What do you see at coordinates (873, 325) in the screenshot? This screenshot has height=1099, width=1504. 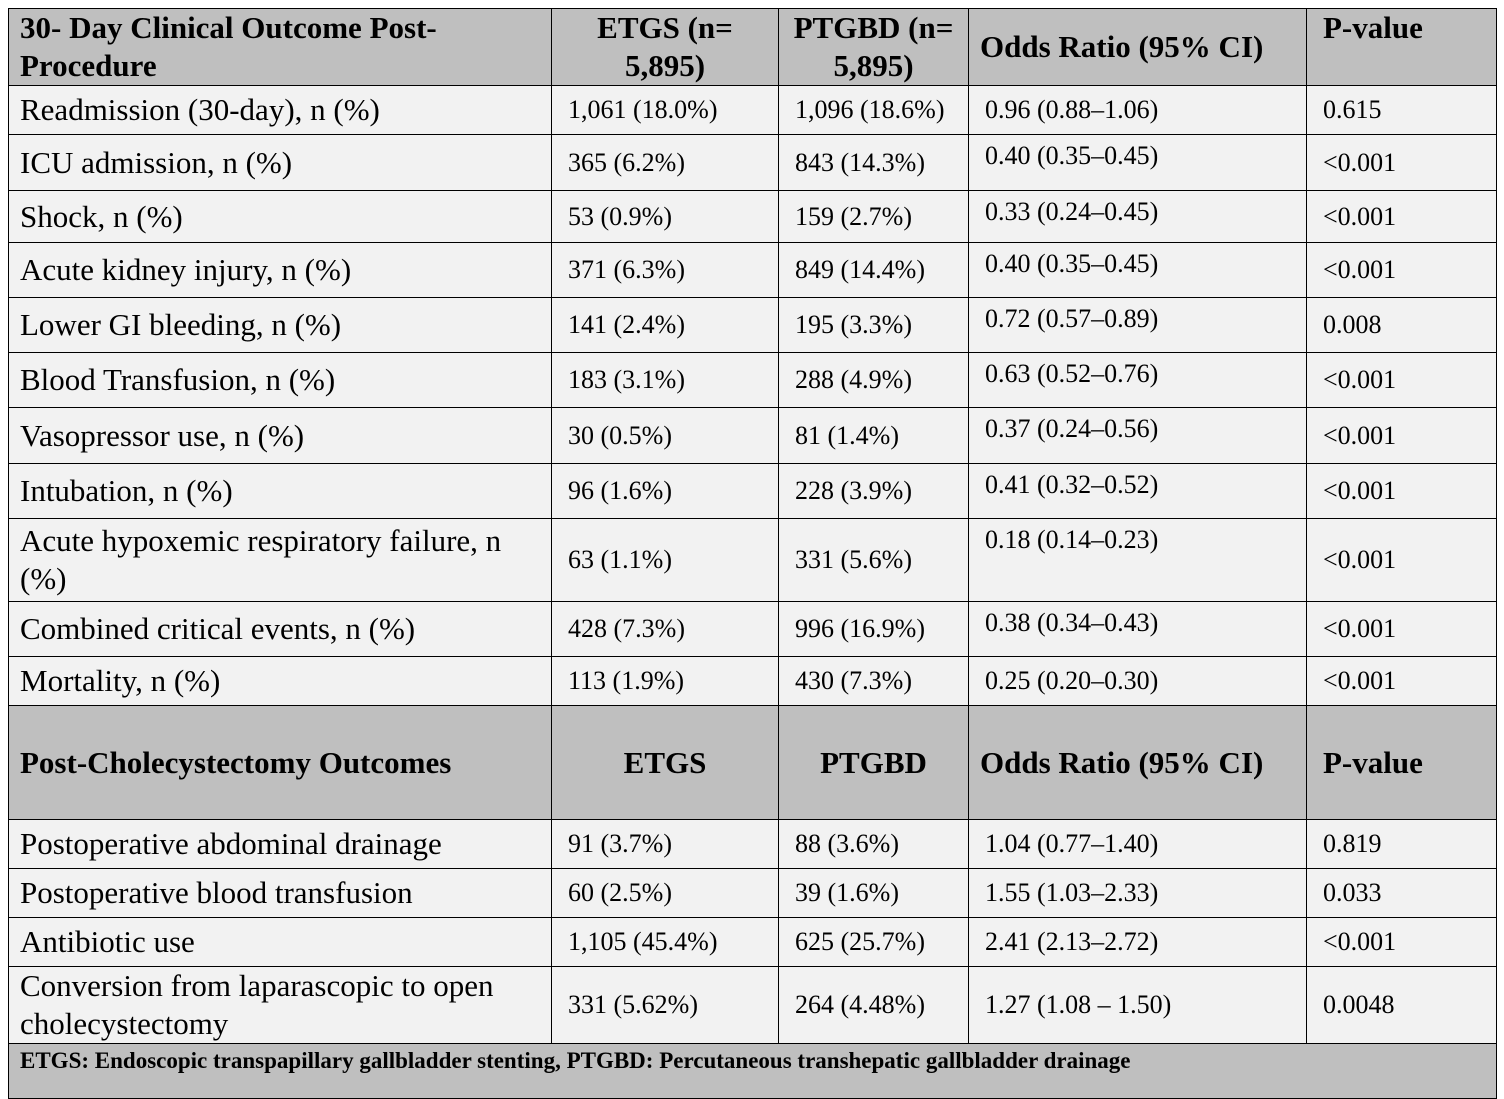 I see `ptgbd-value: 195 (3.3%)` at bounding box center [873, 325].